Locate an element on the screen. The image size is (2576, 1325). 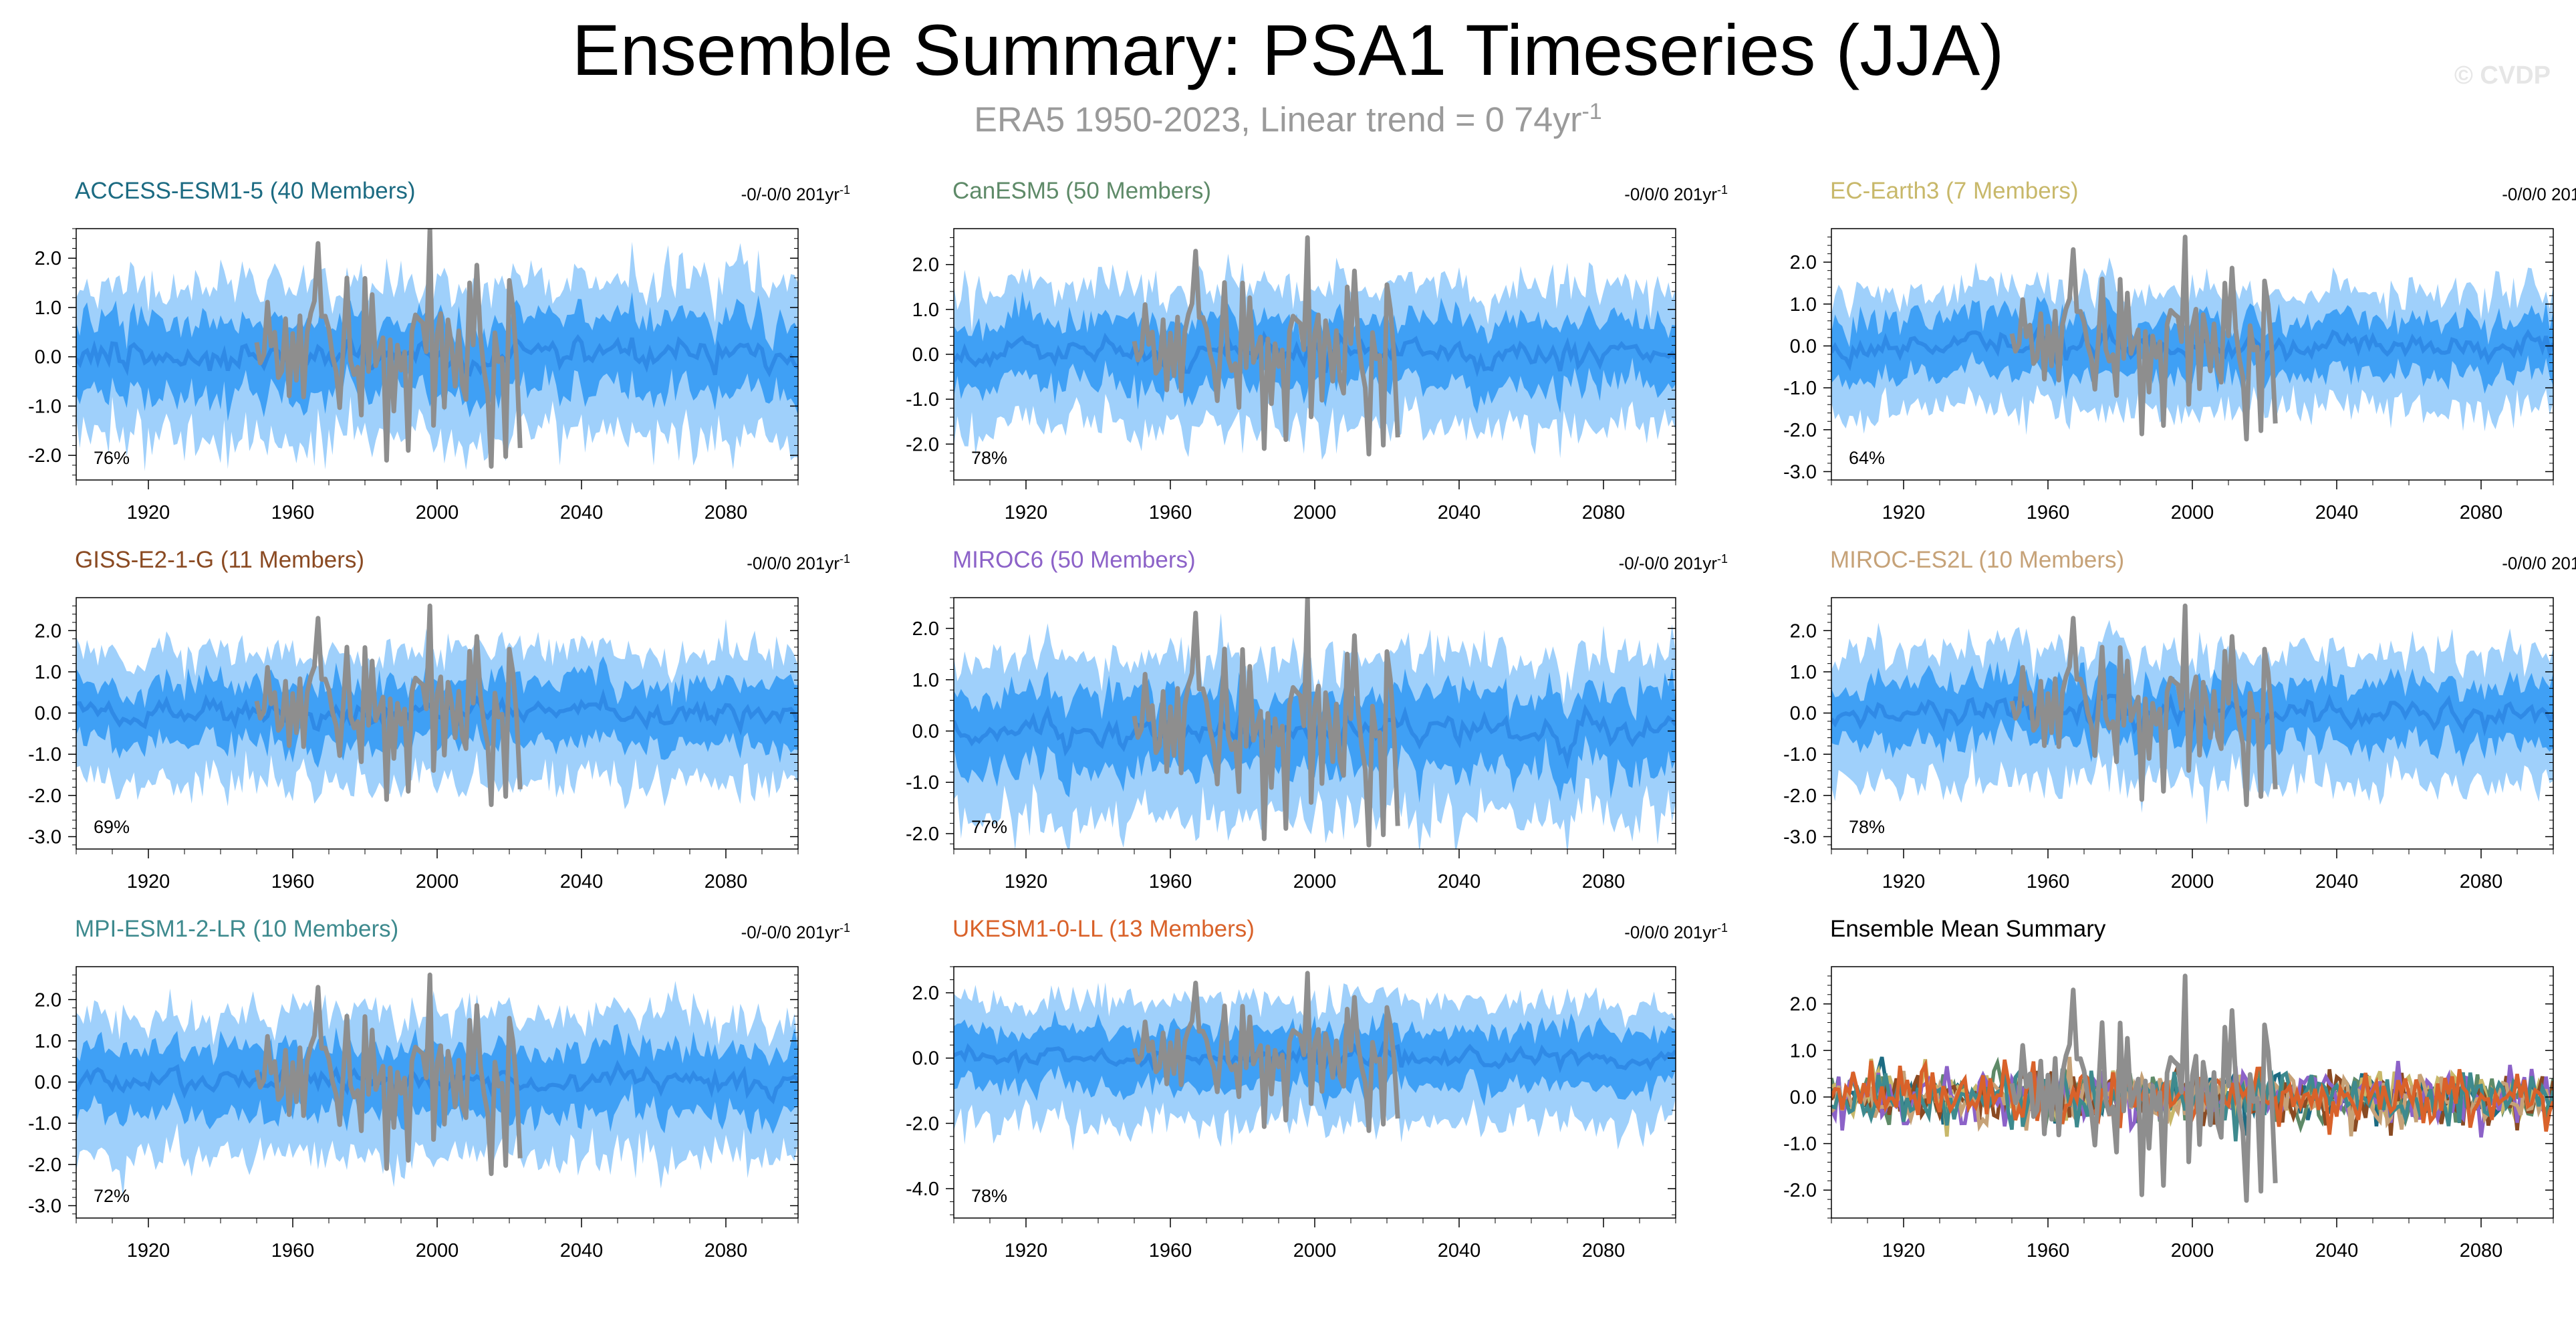
panel-title: MIROC-ES2L (10 Members) is located at coordinates (1978, 560).